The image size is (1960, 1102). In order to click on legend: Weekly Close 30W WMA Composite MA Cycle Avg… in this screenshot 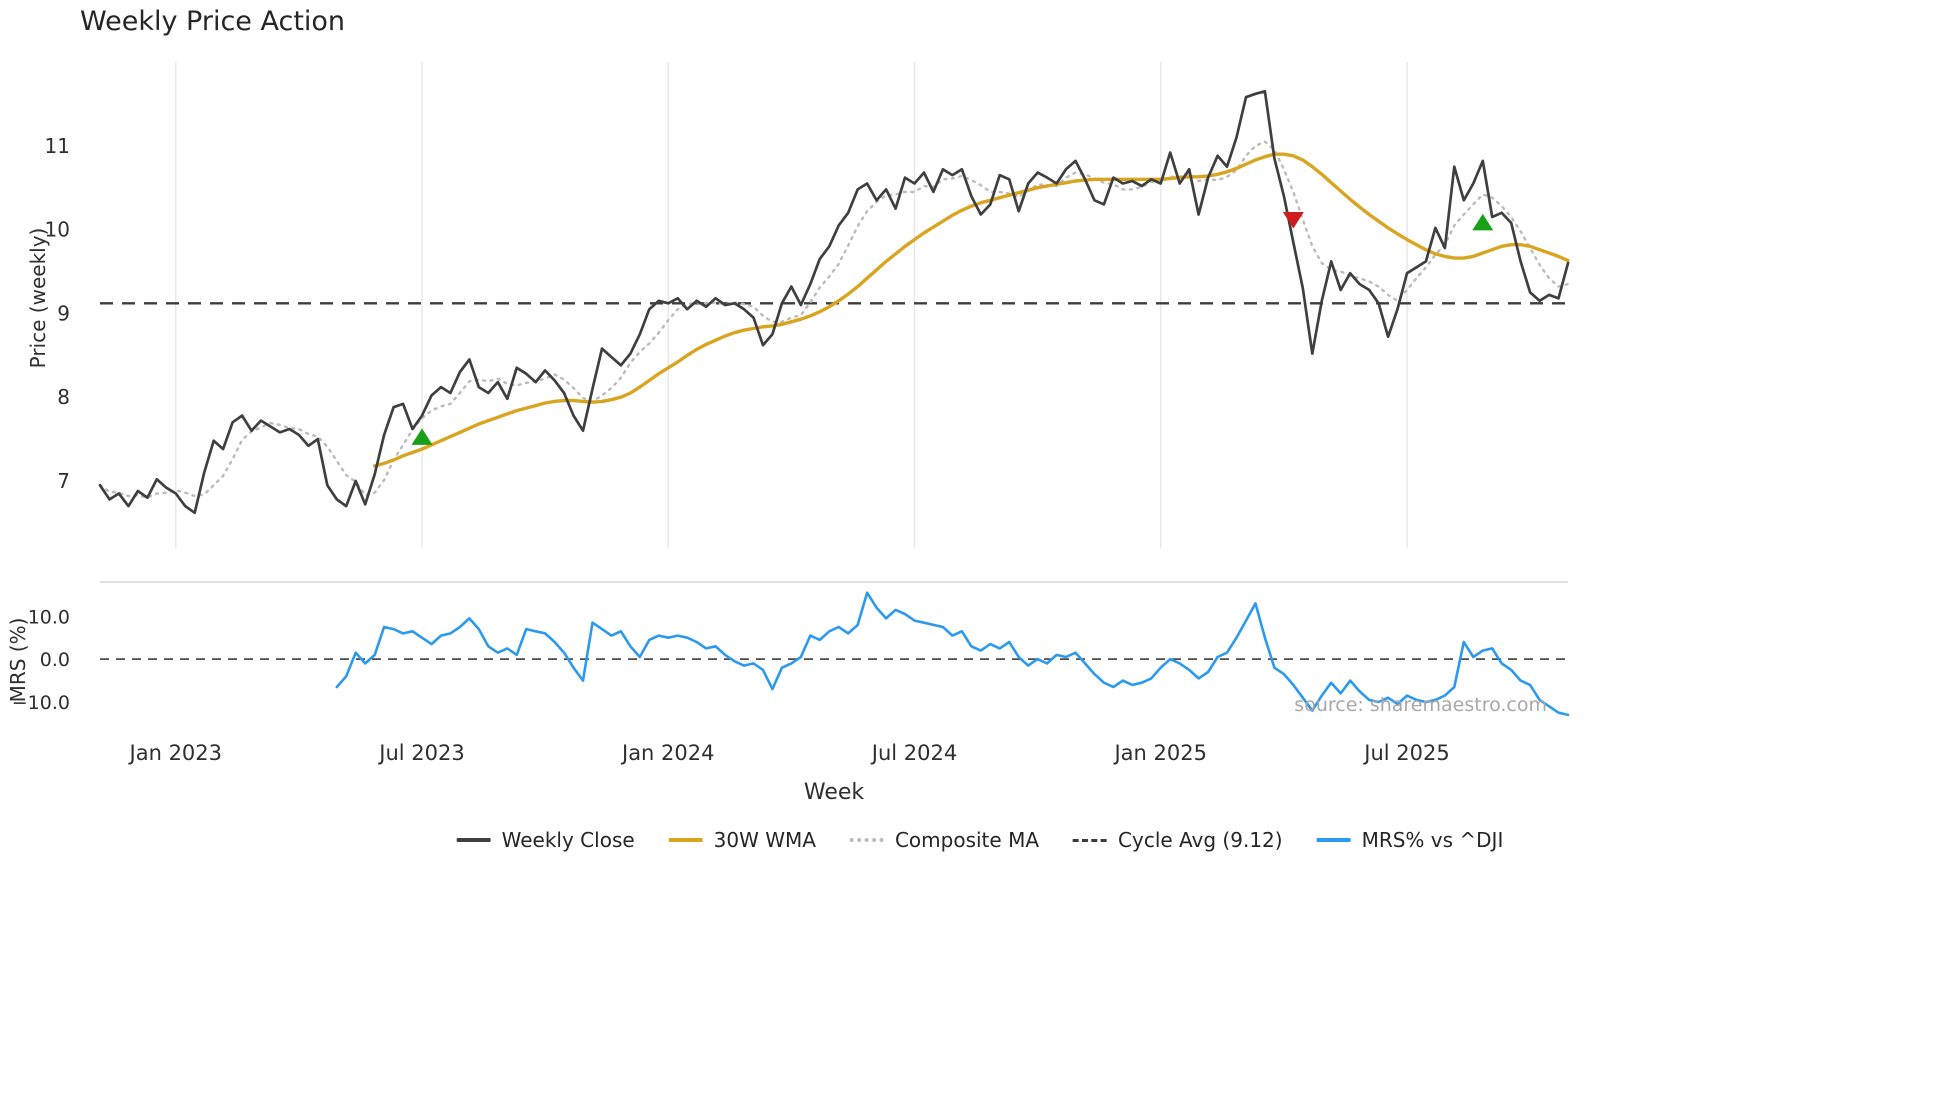, I will do `click(980, 840)`.